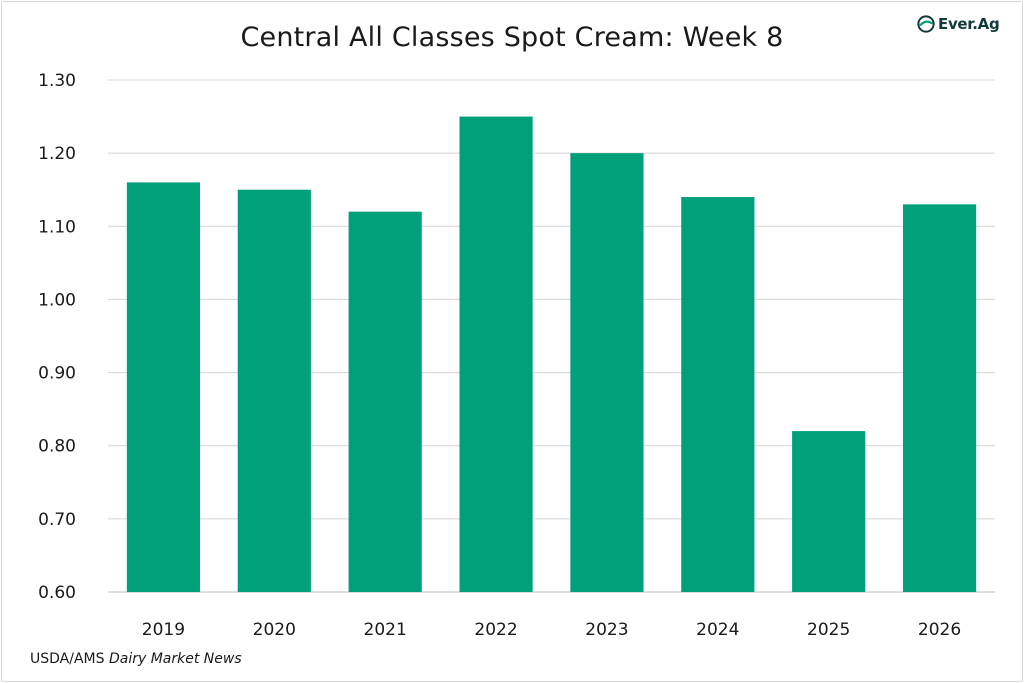 The height and width of the screenshot is (683, 1024). Describe the element at coordinates (606, 630) in the screenshot. I see `x-tick-label: 2023` at that location.